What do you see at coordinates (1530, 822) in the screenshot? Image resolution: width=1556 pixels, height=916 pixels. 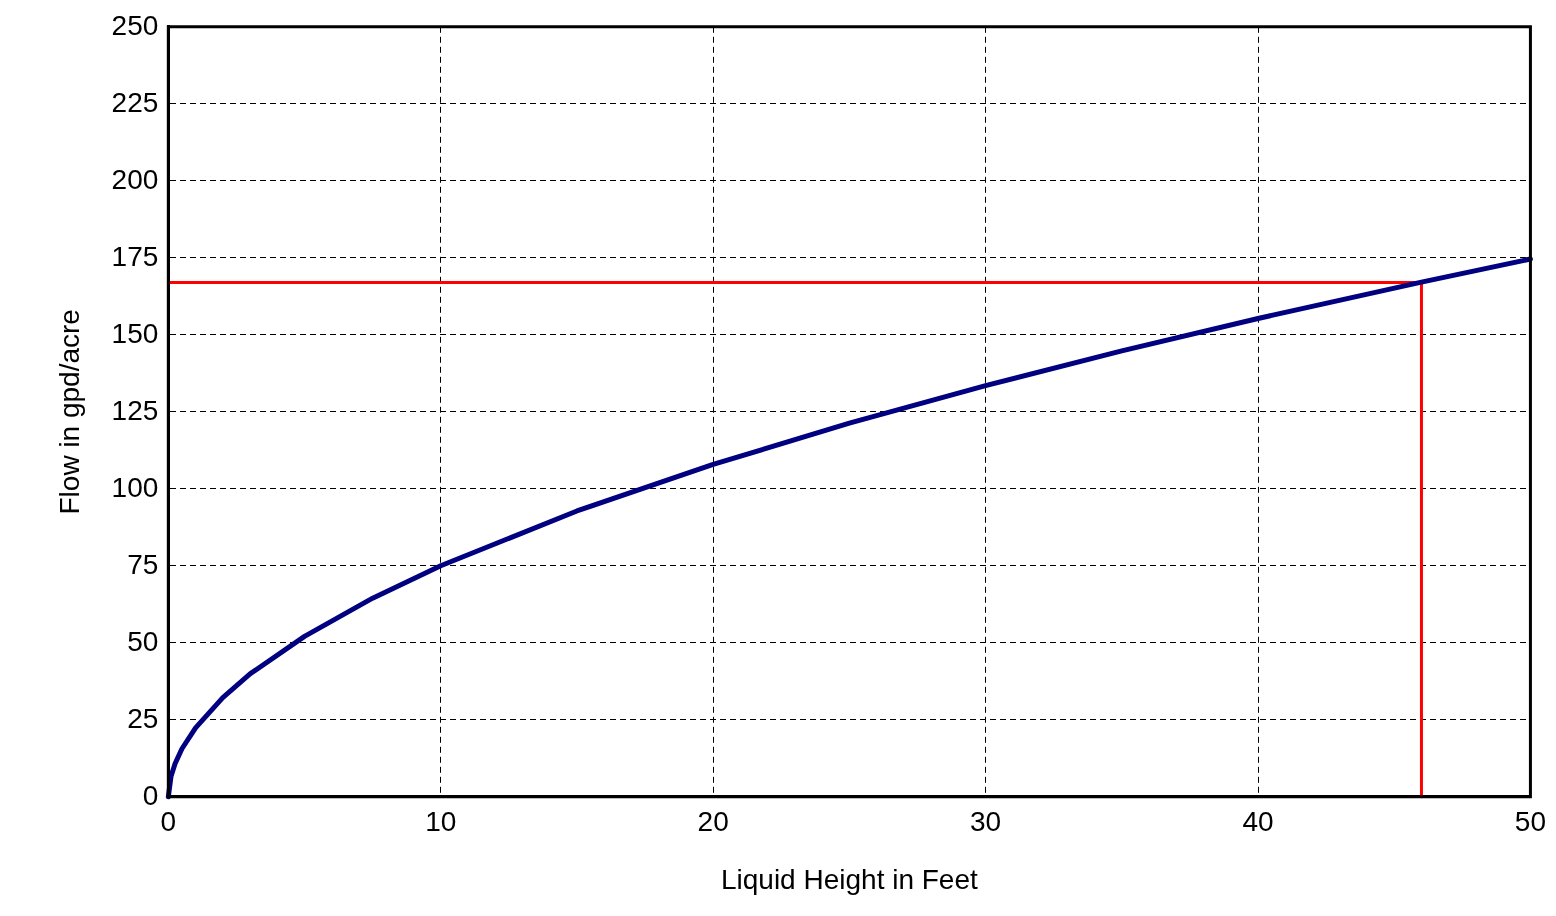 I see `x-tick-label: 50` at bounding box center [1530, 822].